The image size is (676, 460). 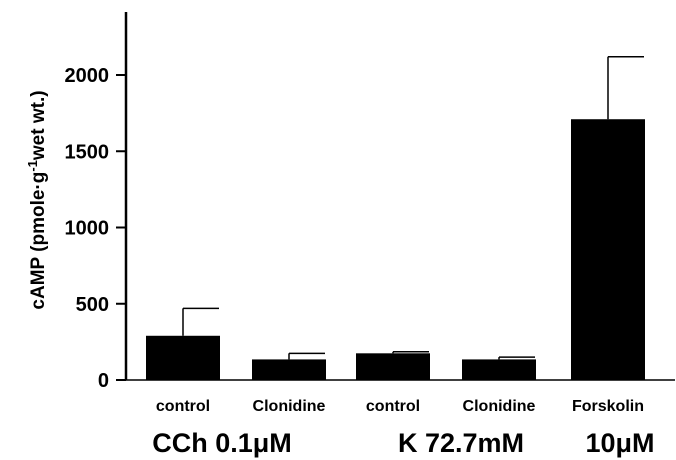 I want to click on group-labels: CCh 0.1μM K 72.7mM 10μM, so click(x=403, y=443).